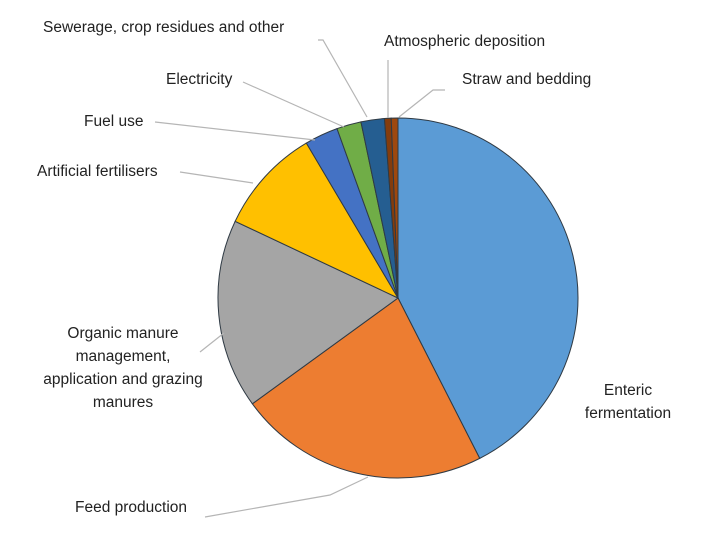 The height and width of the screenshot is (542, 717). Describe the element at coordinates (122, 379) in the screenshot. I see `slice-label-line: application and grazing` at that location.